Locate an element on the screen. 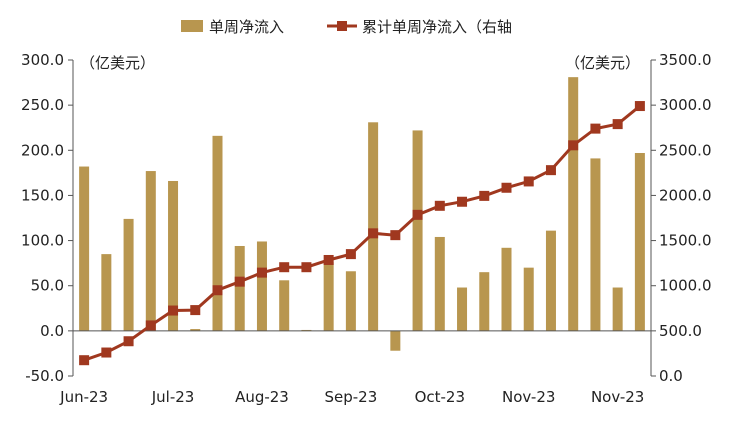 The image size is (741, 442). x-tick-label: Sep-23 is located at coordinates (350, 397).